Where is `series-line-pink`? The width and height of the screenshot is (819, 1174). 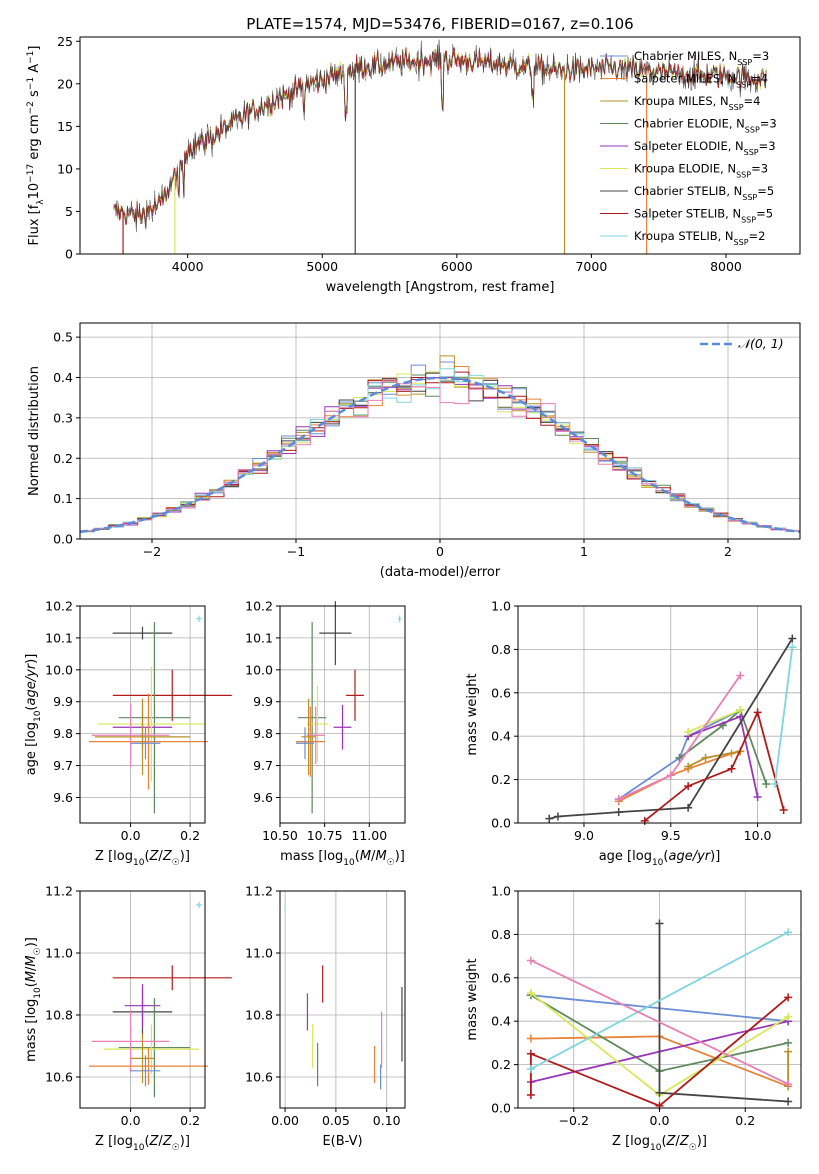
series-line-pink is located at coordinates (679, 737).